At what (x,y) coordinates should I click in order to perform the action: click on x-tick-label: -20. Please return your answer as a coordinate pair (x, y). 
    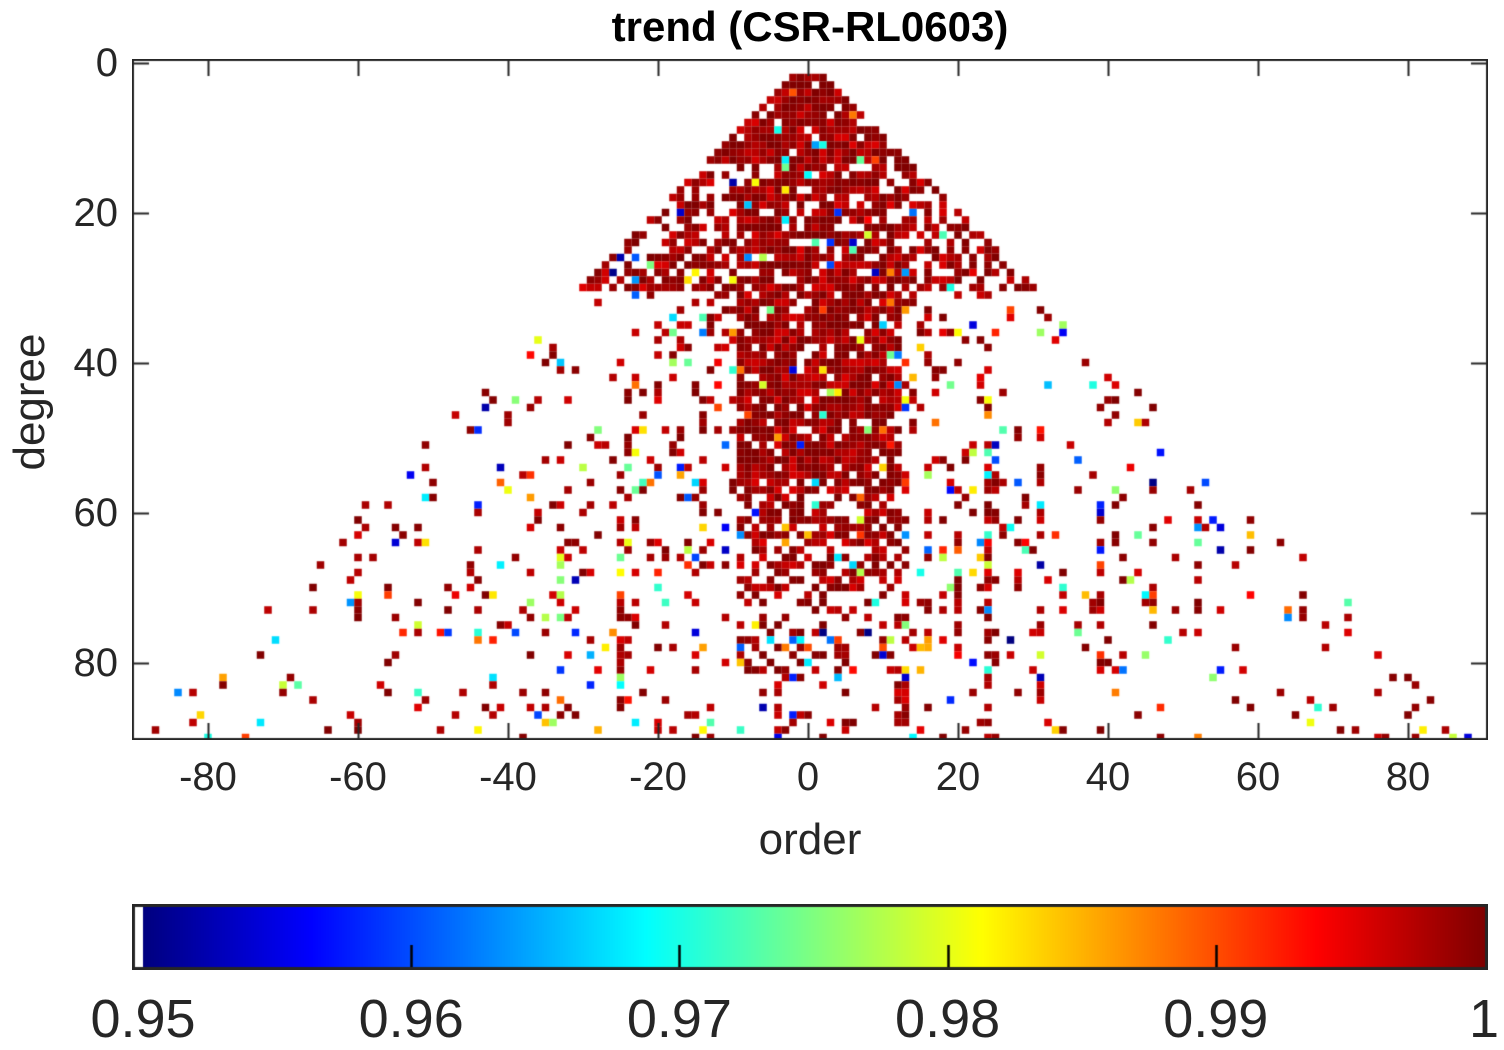
    Looking at the image, I should click on (658, 777).